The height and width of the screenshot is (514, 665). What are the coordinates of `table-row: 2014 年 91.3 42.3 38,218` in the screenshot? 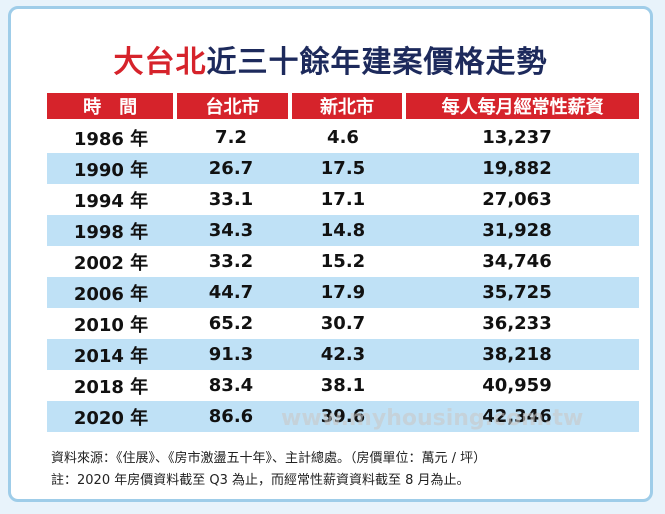 It's located at (343, 354).